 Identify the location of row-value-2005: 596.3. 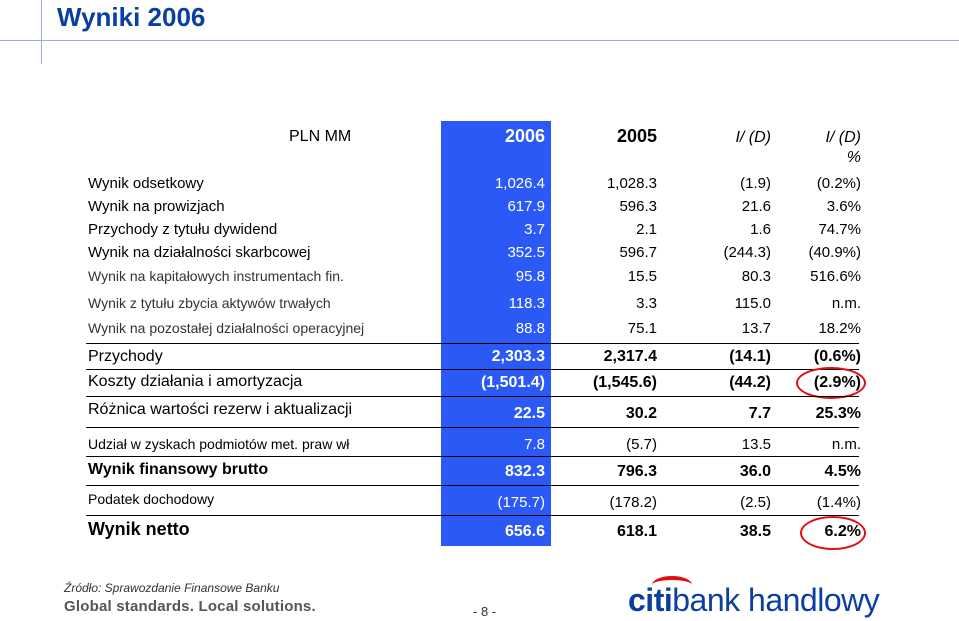
(638, 206).